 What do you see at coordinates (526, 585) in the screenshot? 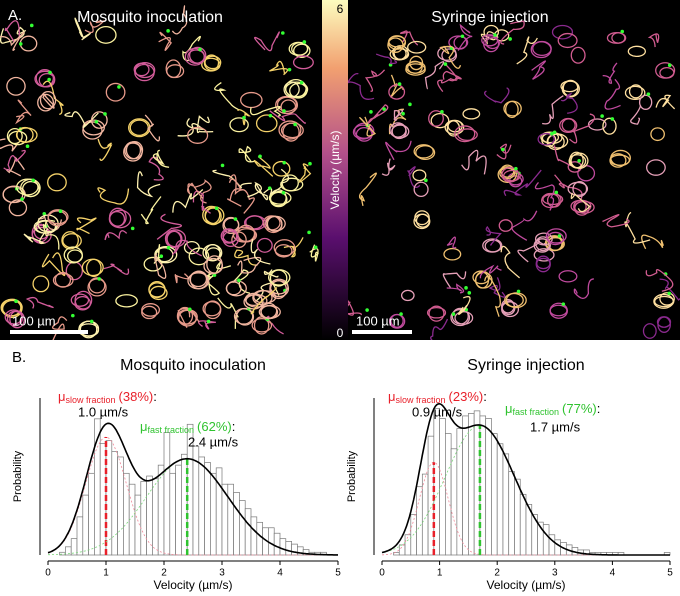
I see `x-axis-label: Velocity (µm/s)` at bounding box center [526, 585].